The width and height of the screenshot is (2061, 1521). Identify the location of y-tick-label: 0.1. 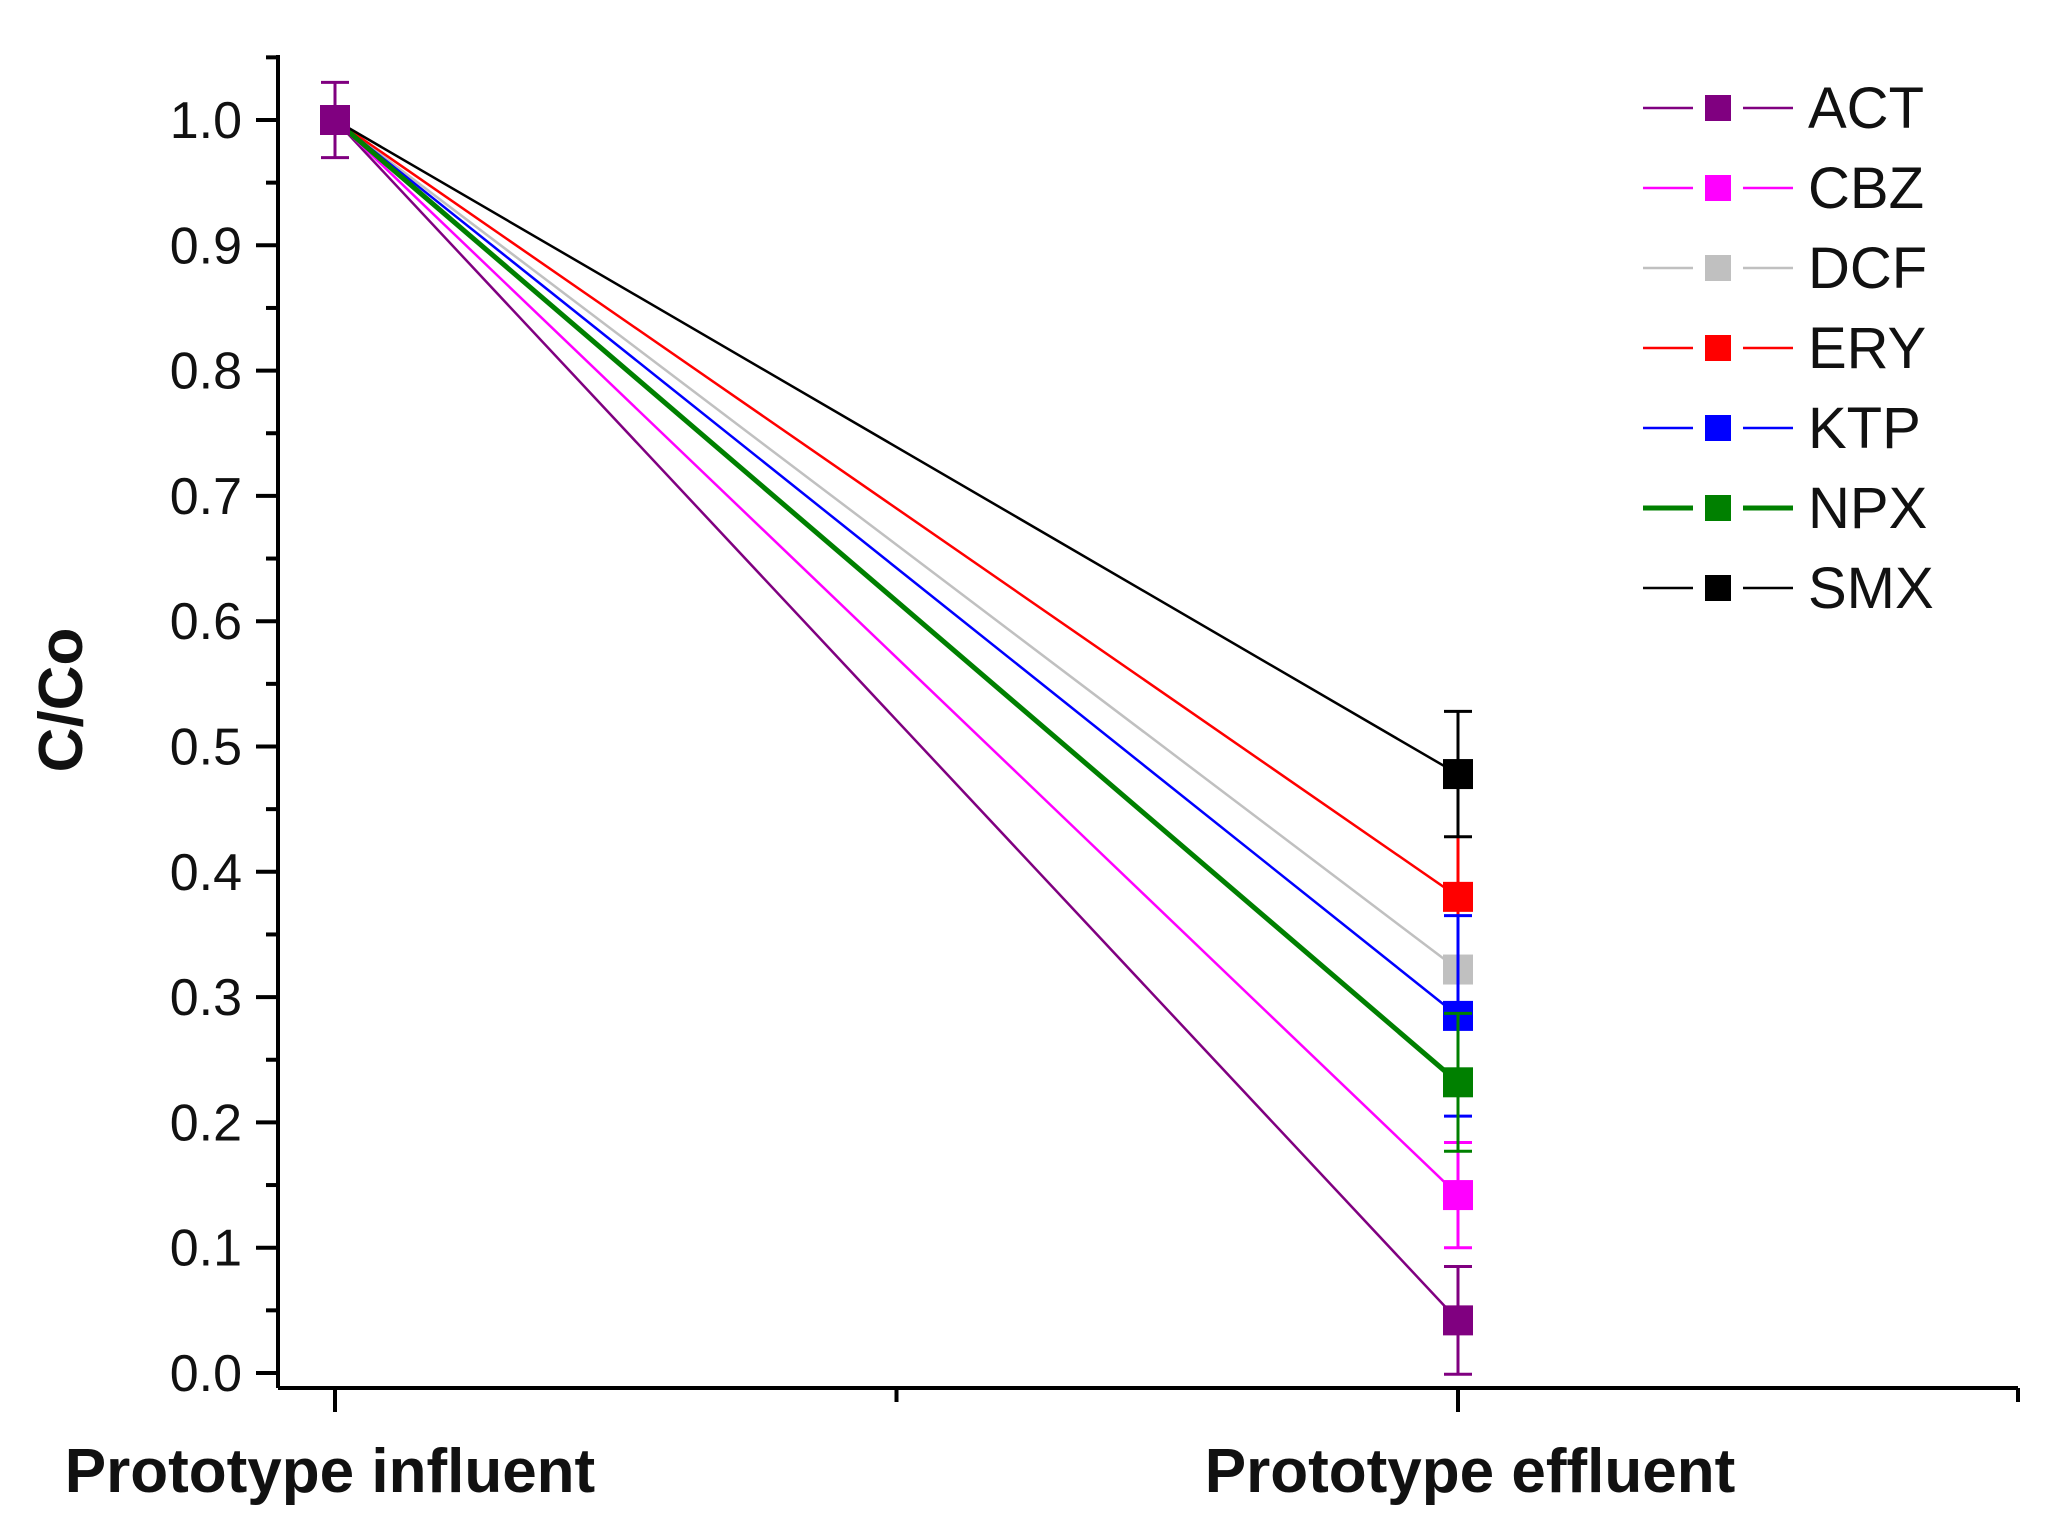
(206, 1249).